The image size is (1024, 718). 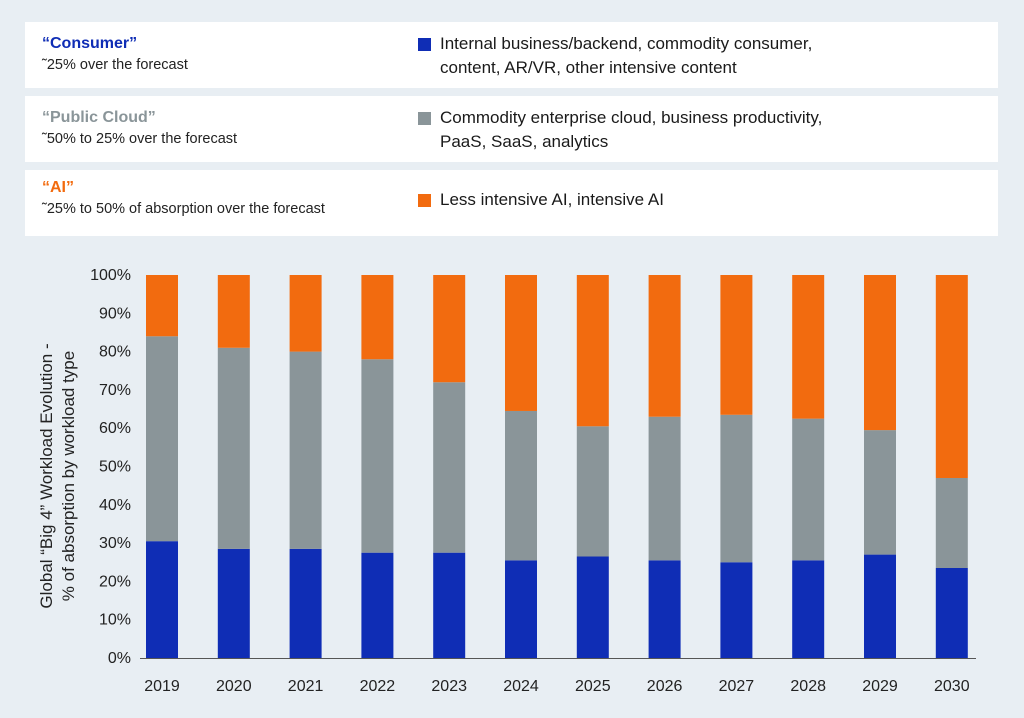 What do you see at coordinates (115, 352) in the screenshot?
I see `y-tick-label: 80%` at bounding box center [115, 352].